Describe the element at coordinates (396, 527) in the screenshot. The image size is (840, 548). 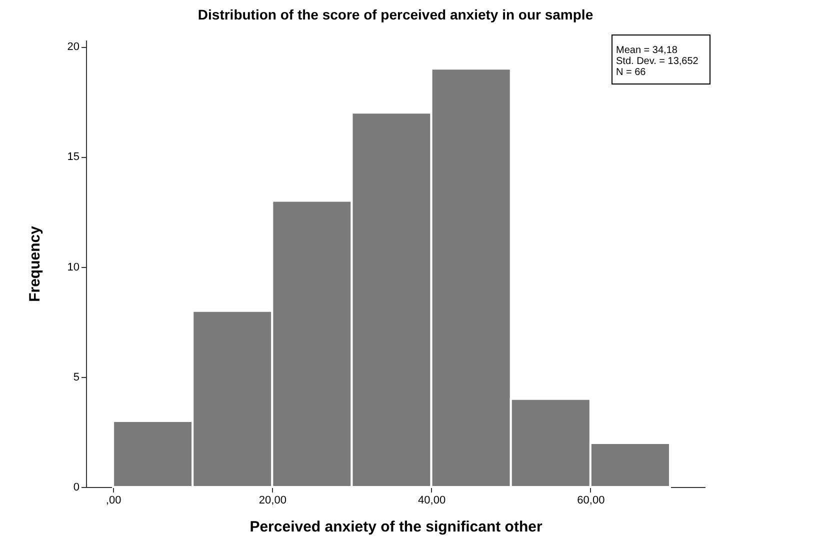
I see `x-axis-title: Perceived anxiety of the significant other` at that location.